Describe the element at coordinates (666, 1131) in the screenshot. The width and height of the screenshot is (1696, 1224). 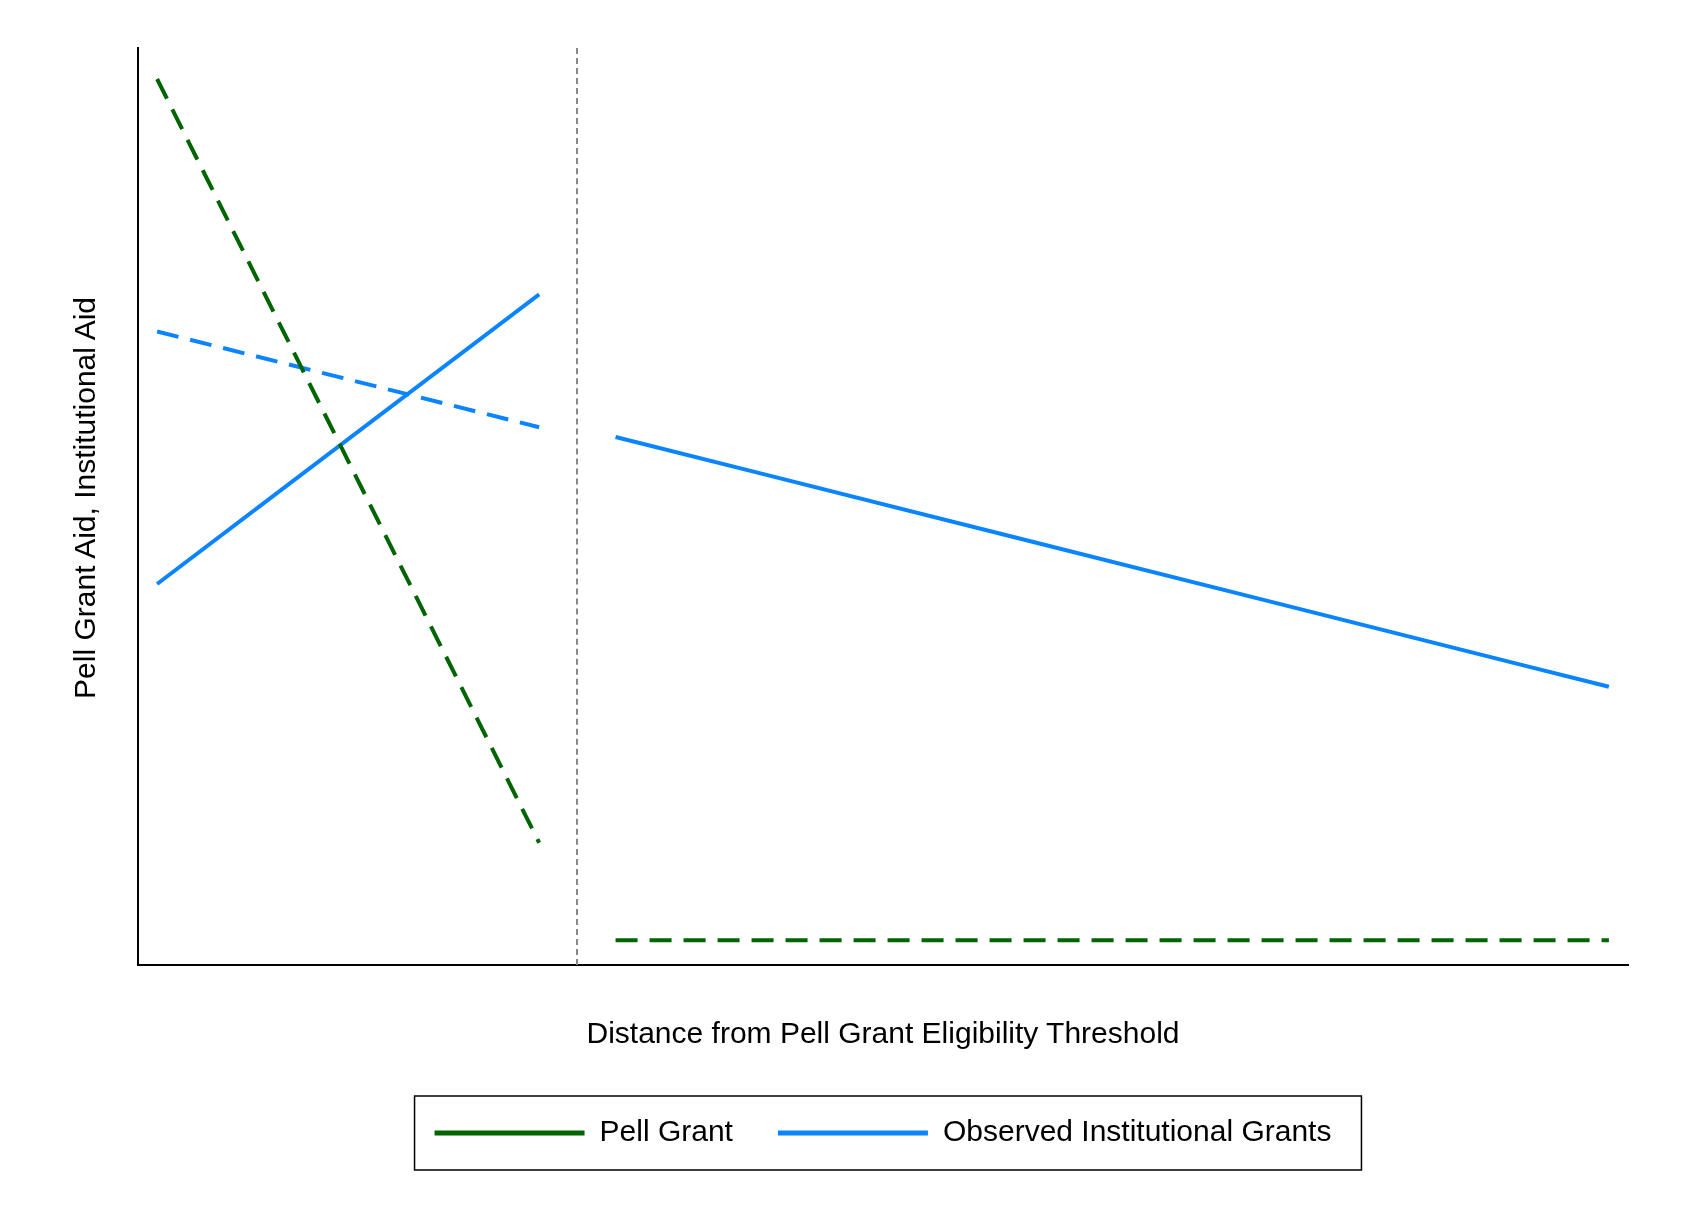
I see `legend-label: Pell Grant` at that location.